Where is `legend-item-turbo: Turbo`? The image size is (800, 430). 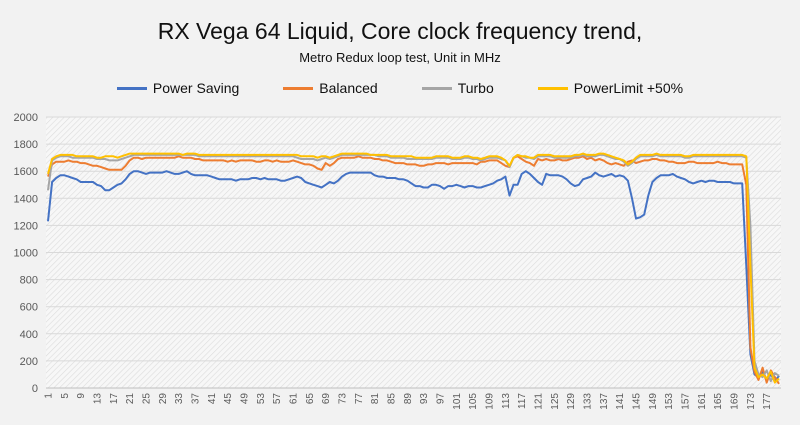 legend-item-turbo: Turbo is located at coordinates (457, 88).